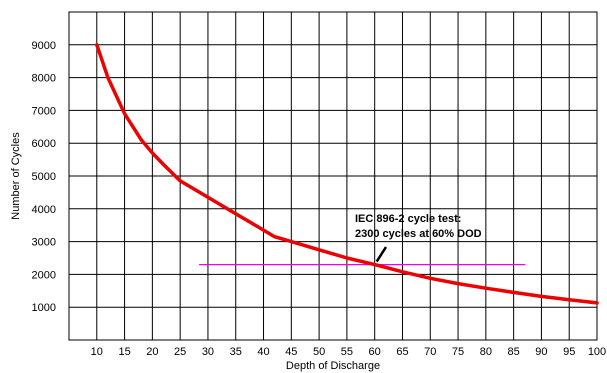 The height and width of the screenshot is (373, 607). I want to click on y-tick-labels: 1000 2000 3000 4000 5000 6000 7000 8000 9000, so click(44, 177).